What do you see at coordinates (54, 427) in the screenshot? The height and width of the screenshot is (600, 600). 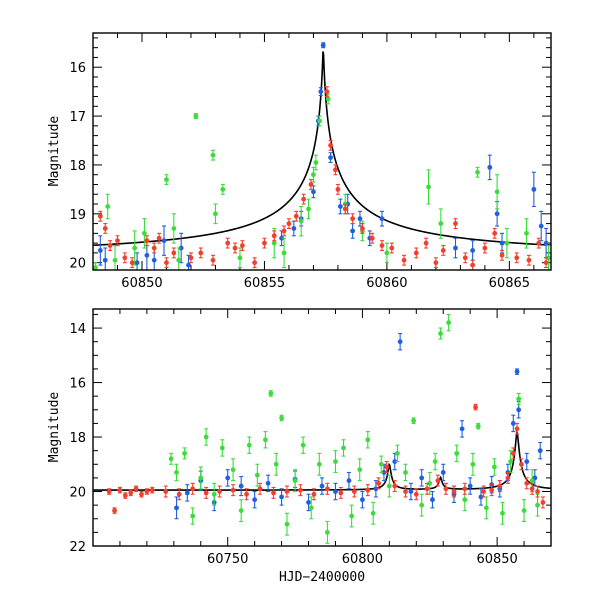 I see `bottom-y-axis-label: Magnitude` at bounding box center [54, 427].